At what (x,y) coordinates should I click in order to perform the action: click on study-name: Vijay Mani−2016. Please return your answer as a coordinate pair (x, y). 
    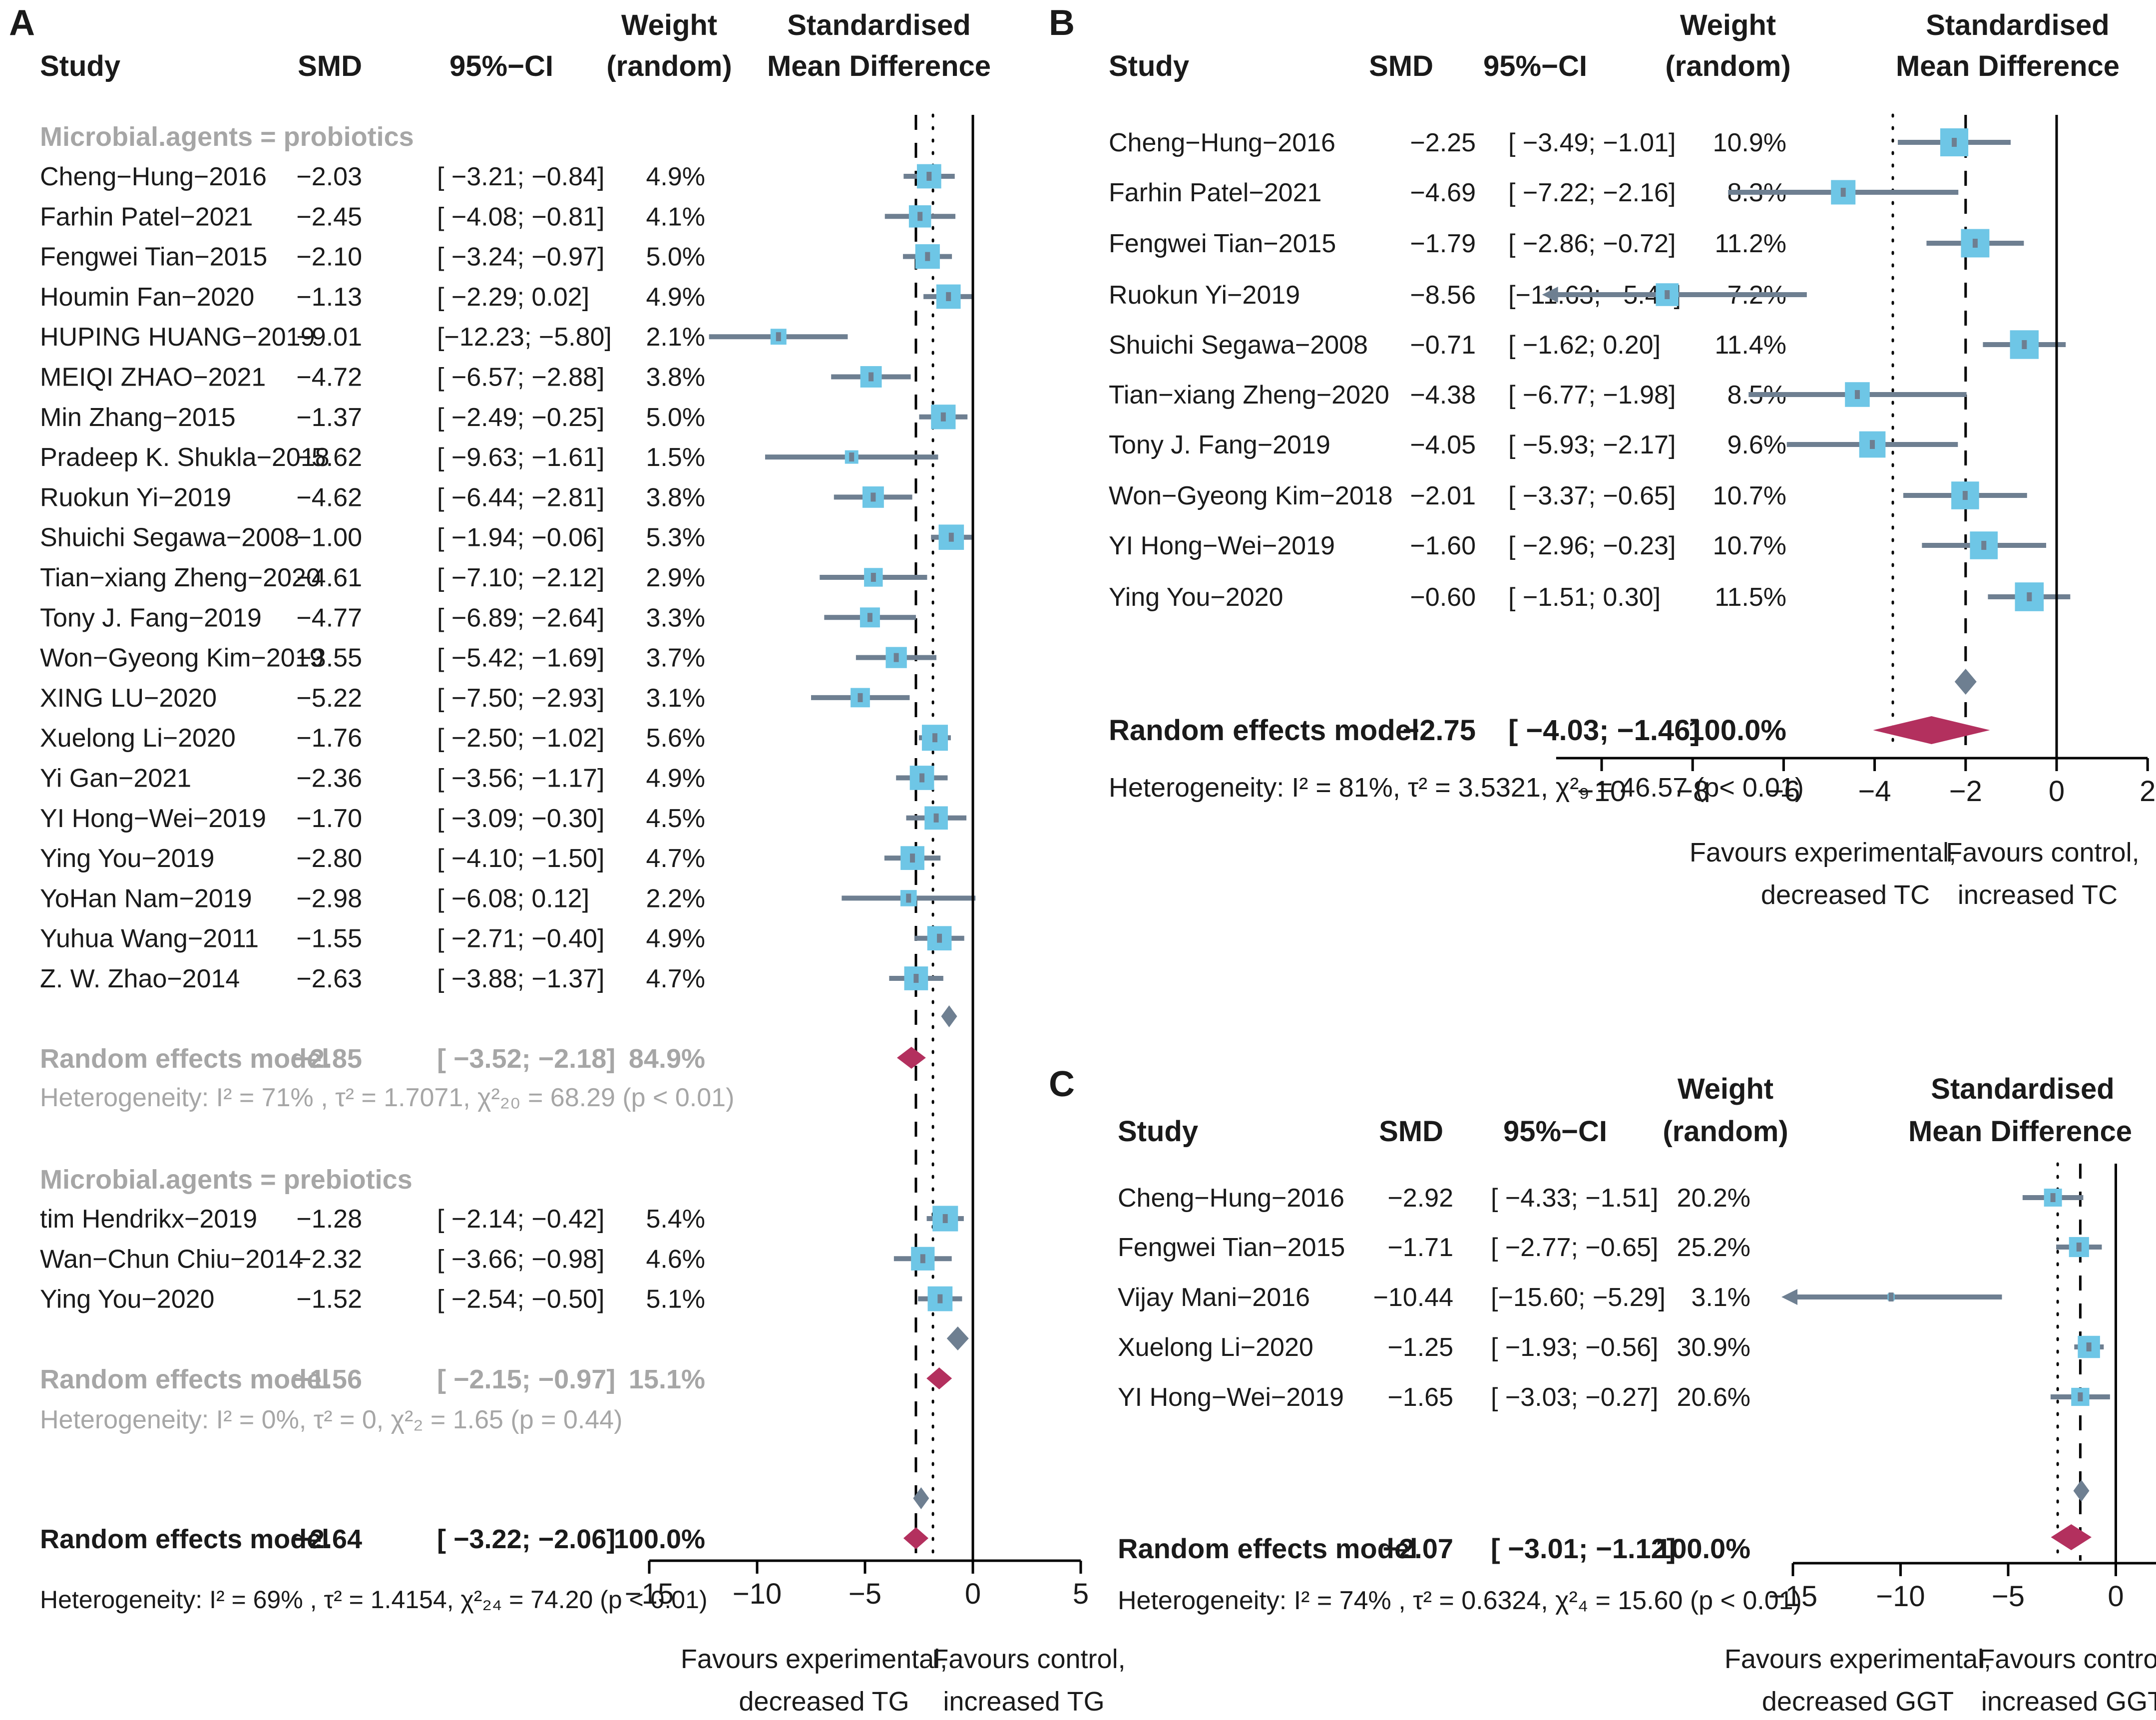
    Looking at the image, I should click on (1214, 1297).